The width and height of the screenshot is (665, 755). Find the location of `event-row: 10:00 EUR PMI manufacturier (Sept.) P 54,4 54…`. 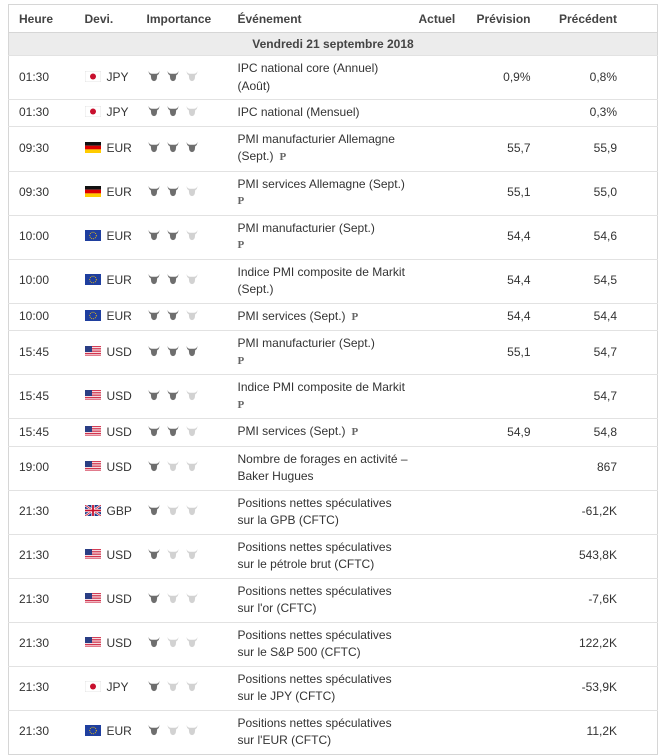

event-row: 10:00 EUR PMI manufacturier (Sept.) P 54,4 54… is located at coordinates (333, 236).